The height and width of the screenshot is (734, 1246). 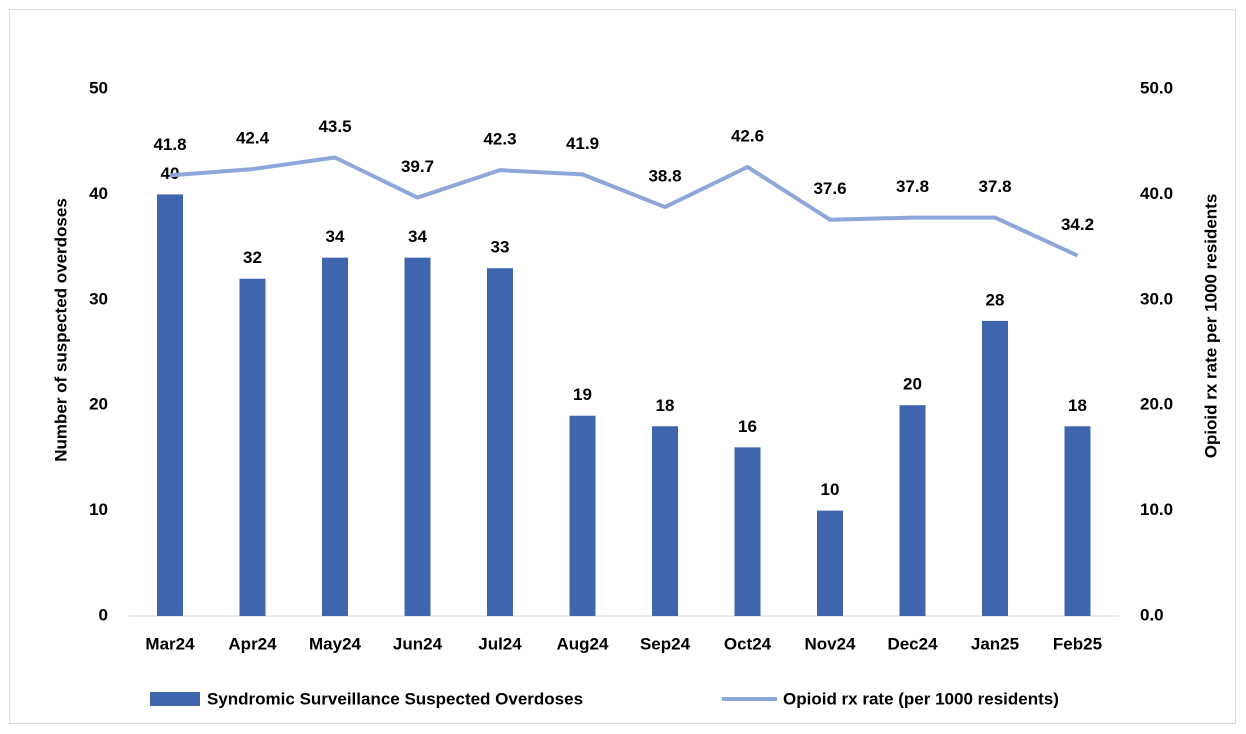 I want to click on line-value-label: 34.2, so click(x=1077, y=224).